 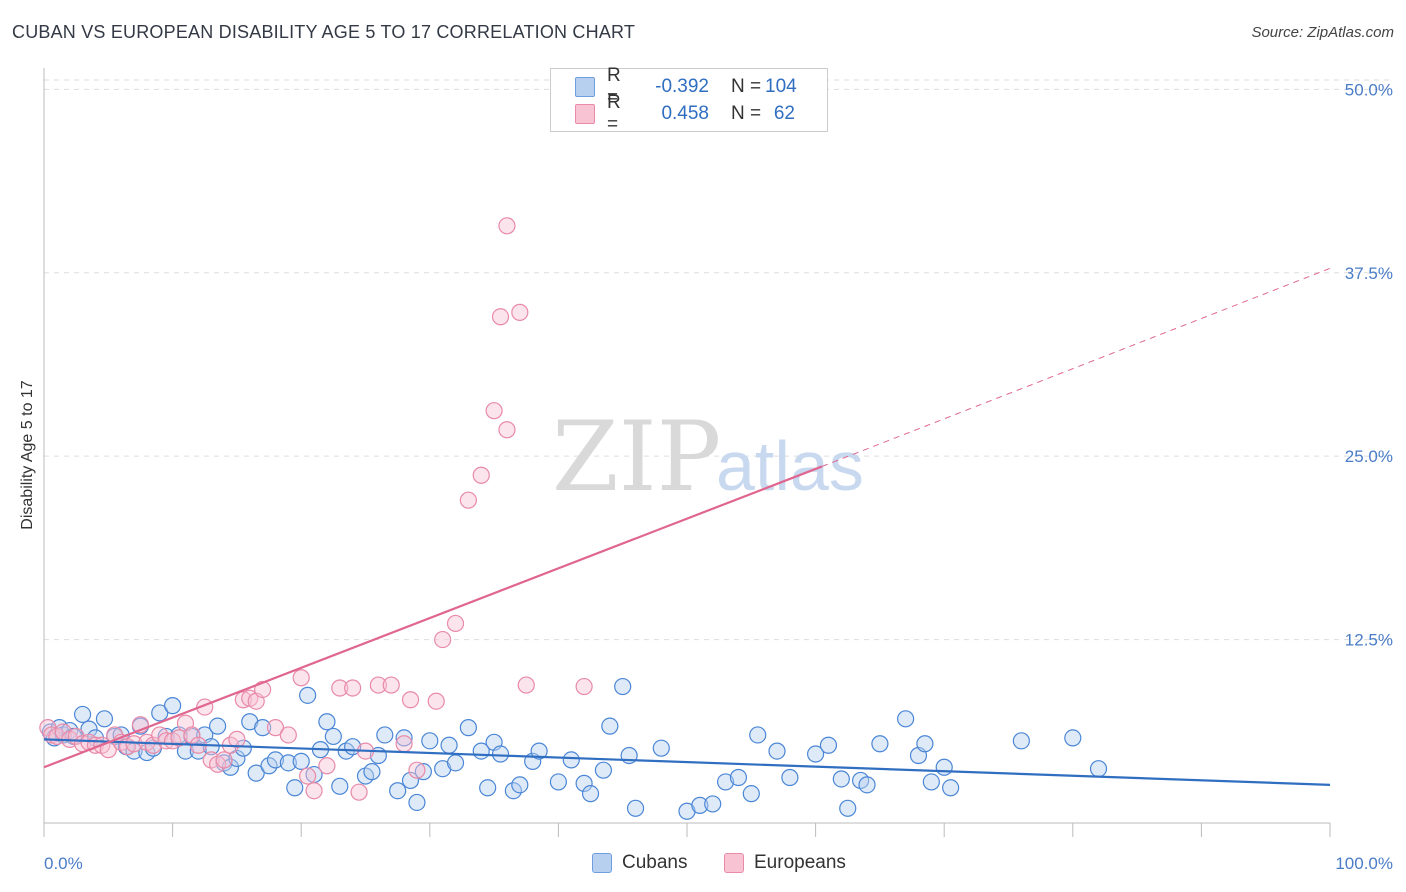 I want to click on cubans-points, so click(x=574, y=748).